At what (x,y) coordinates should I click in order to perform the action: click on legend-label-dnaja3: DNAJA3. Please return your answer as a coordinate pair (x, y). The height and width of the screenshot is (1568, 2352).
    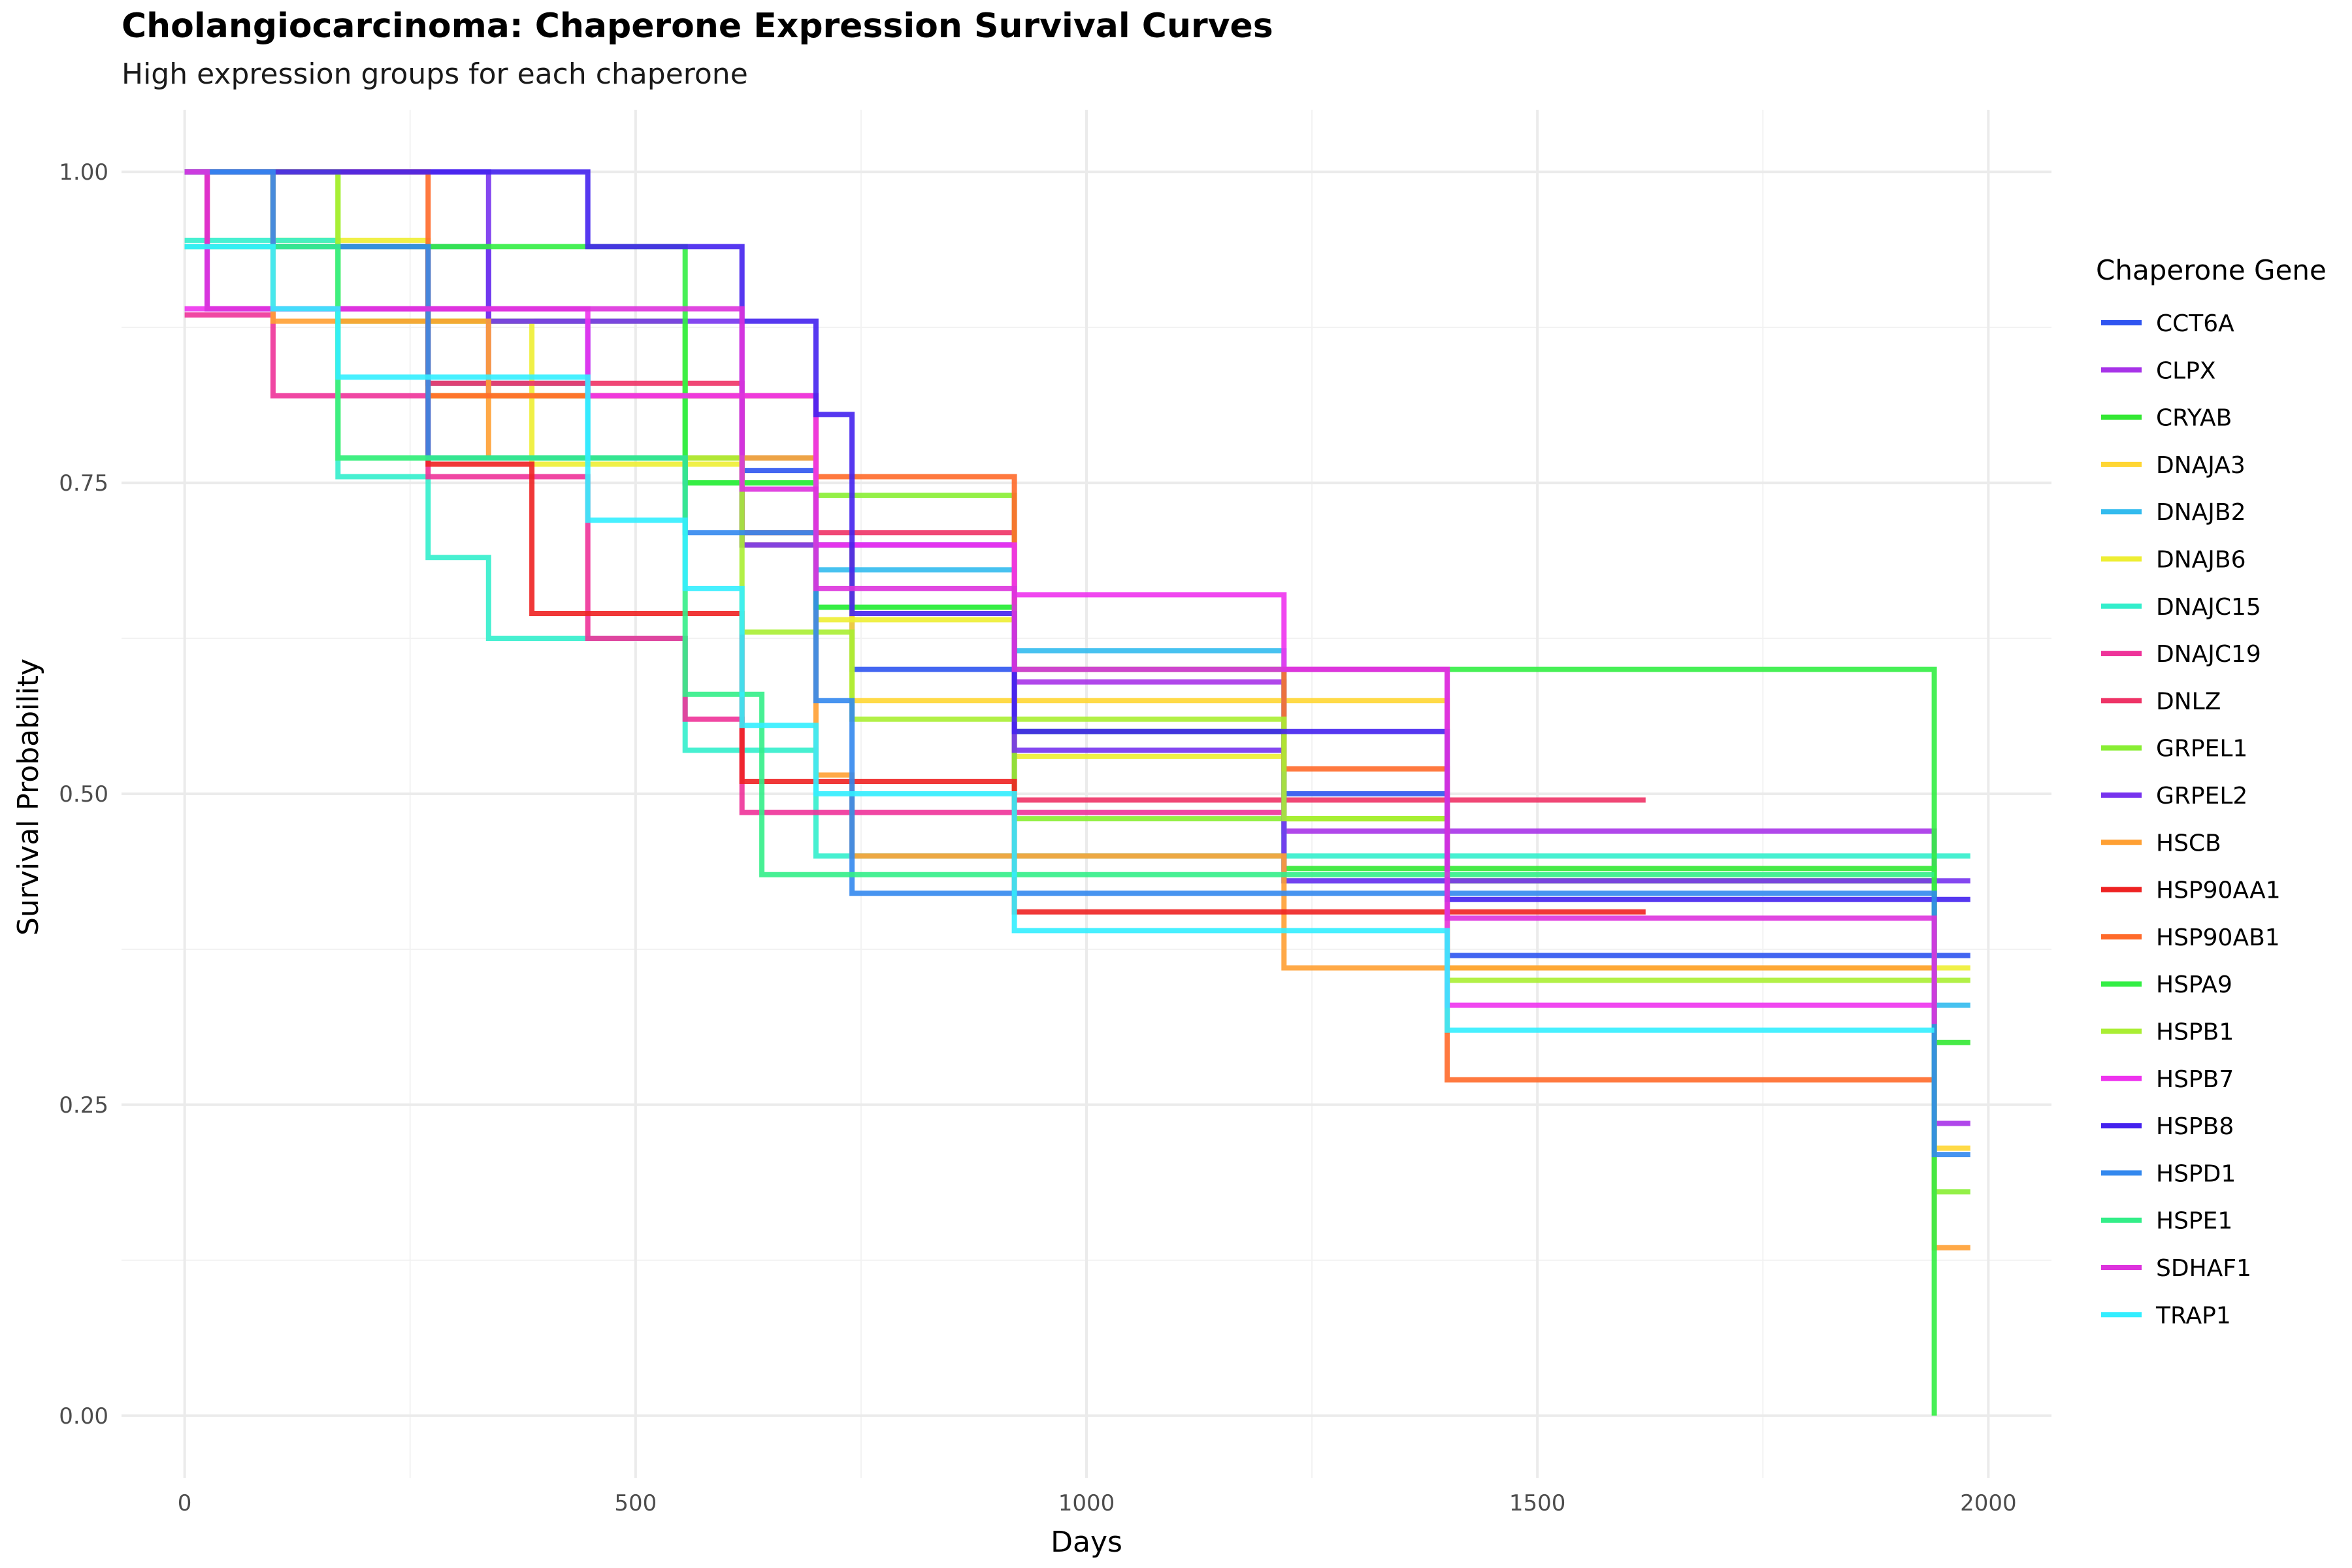
    Looking at the image, I should click on (2201, 465).